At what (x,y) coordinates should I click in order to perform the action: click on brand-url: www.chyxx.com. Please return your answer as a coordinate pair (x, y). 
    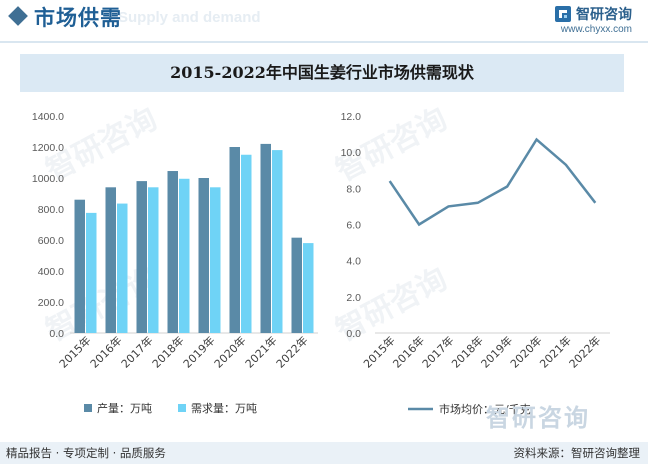
    Looking at the image, I should click on (596, 29).